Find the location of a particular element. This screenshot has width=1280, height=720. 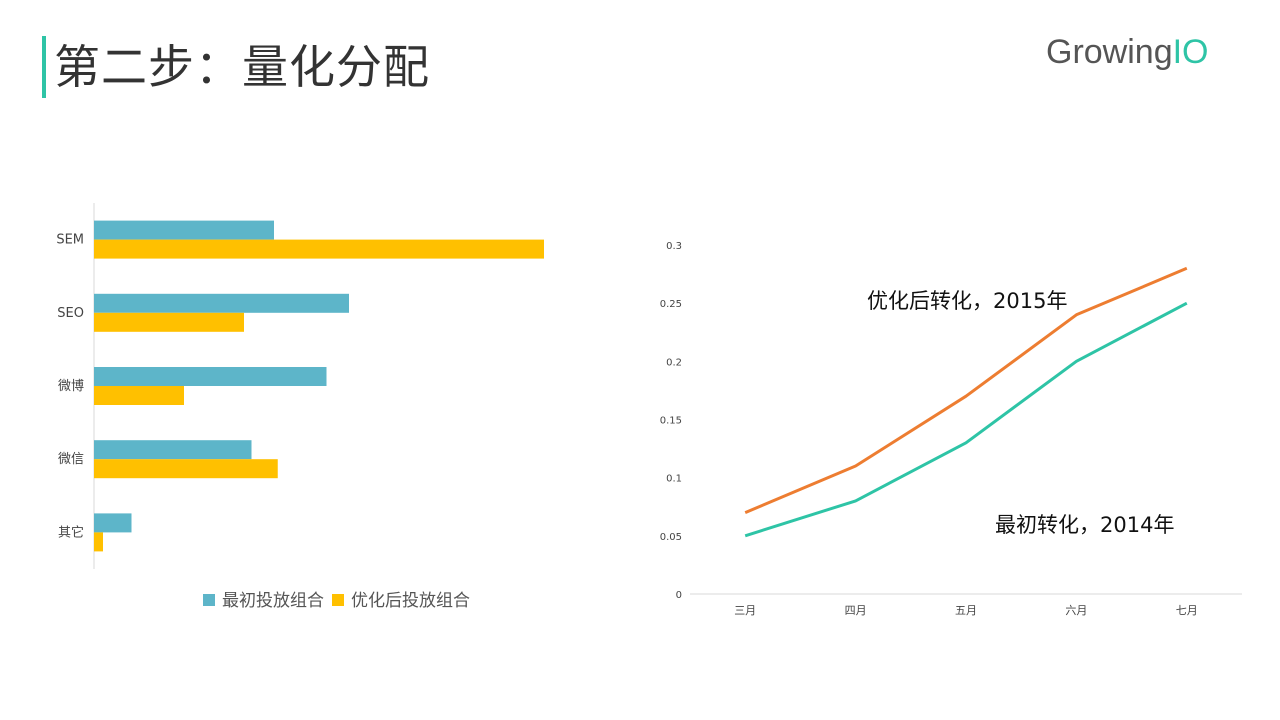

legend-label: 优化后投放组合 is located at coordinates (410, 601).